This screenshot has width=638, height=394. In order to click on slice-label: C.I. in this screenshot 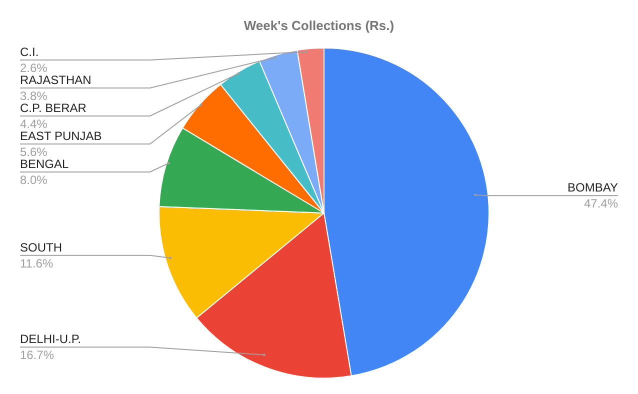, I will do `click(29, 51)`.